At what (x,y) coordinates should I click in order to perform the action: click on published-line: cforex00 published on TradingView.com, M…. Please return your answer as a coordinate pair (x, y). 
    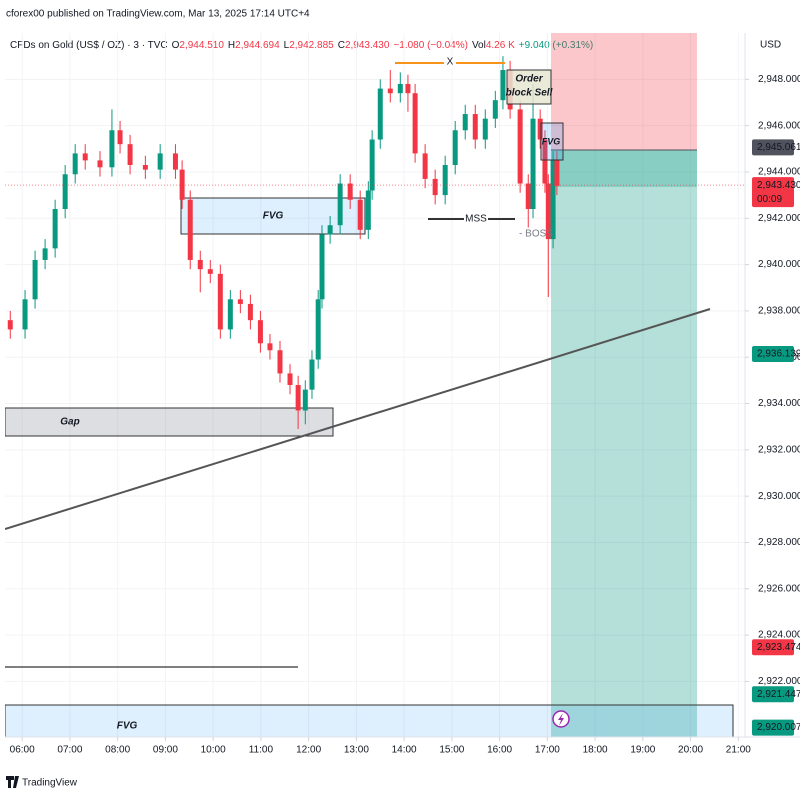
    Looking at the image, I should click on (158, 14).